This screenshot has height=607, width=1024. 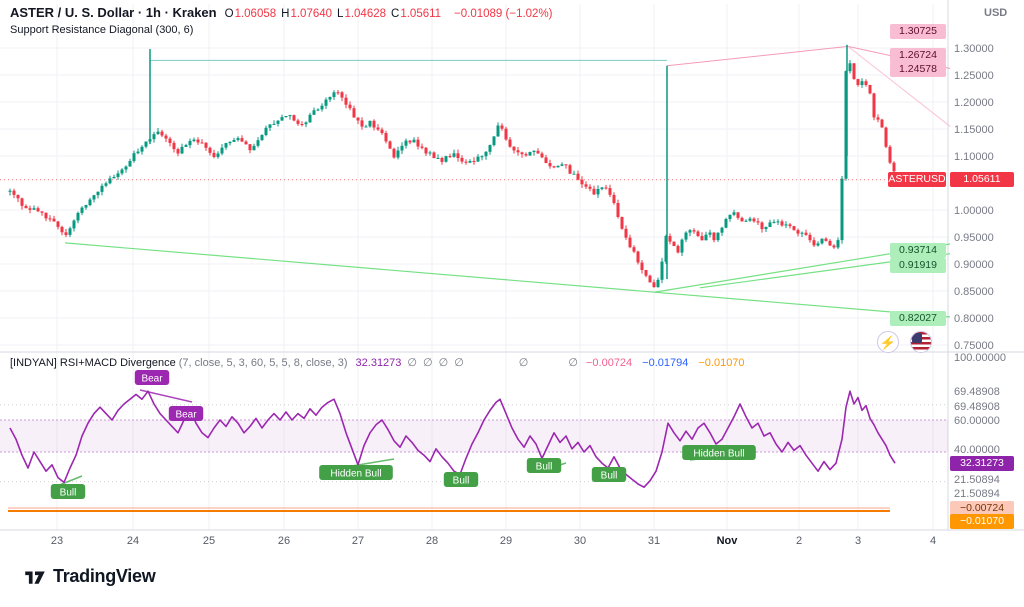 I want to click on axis-label: 0.95000, so click(x=974, y=238).